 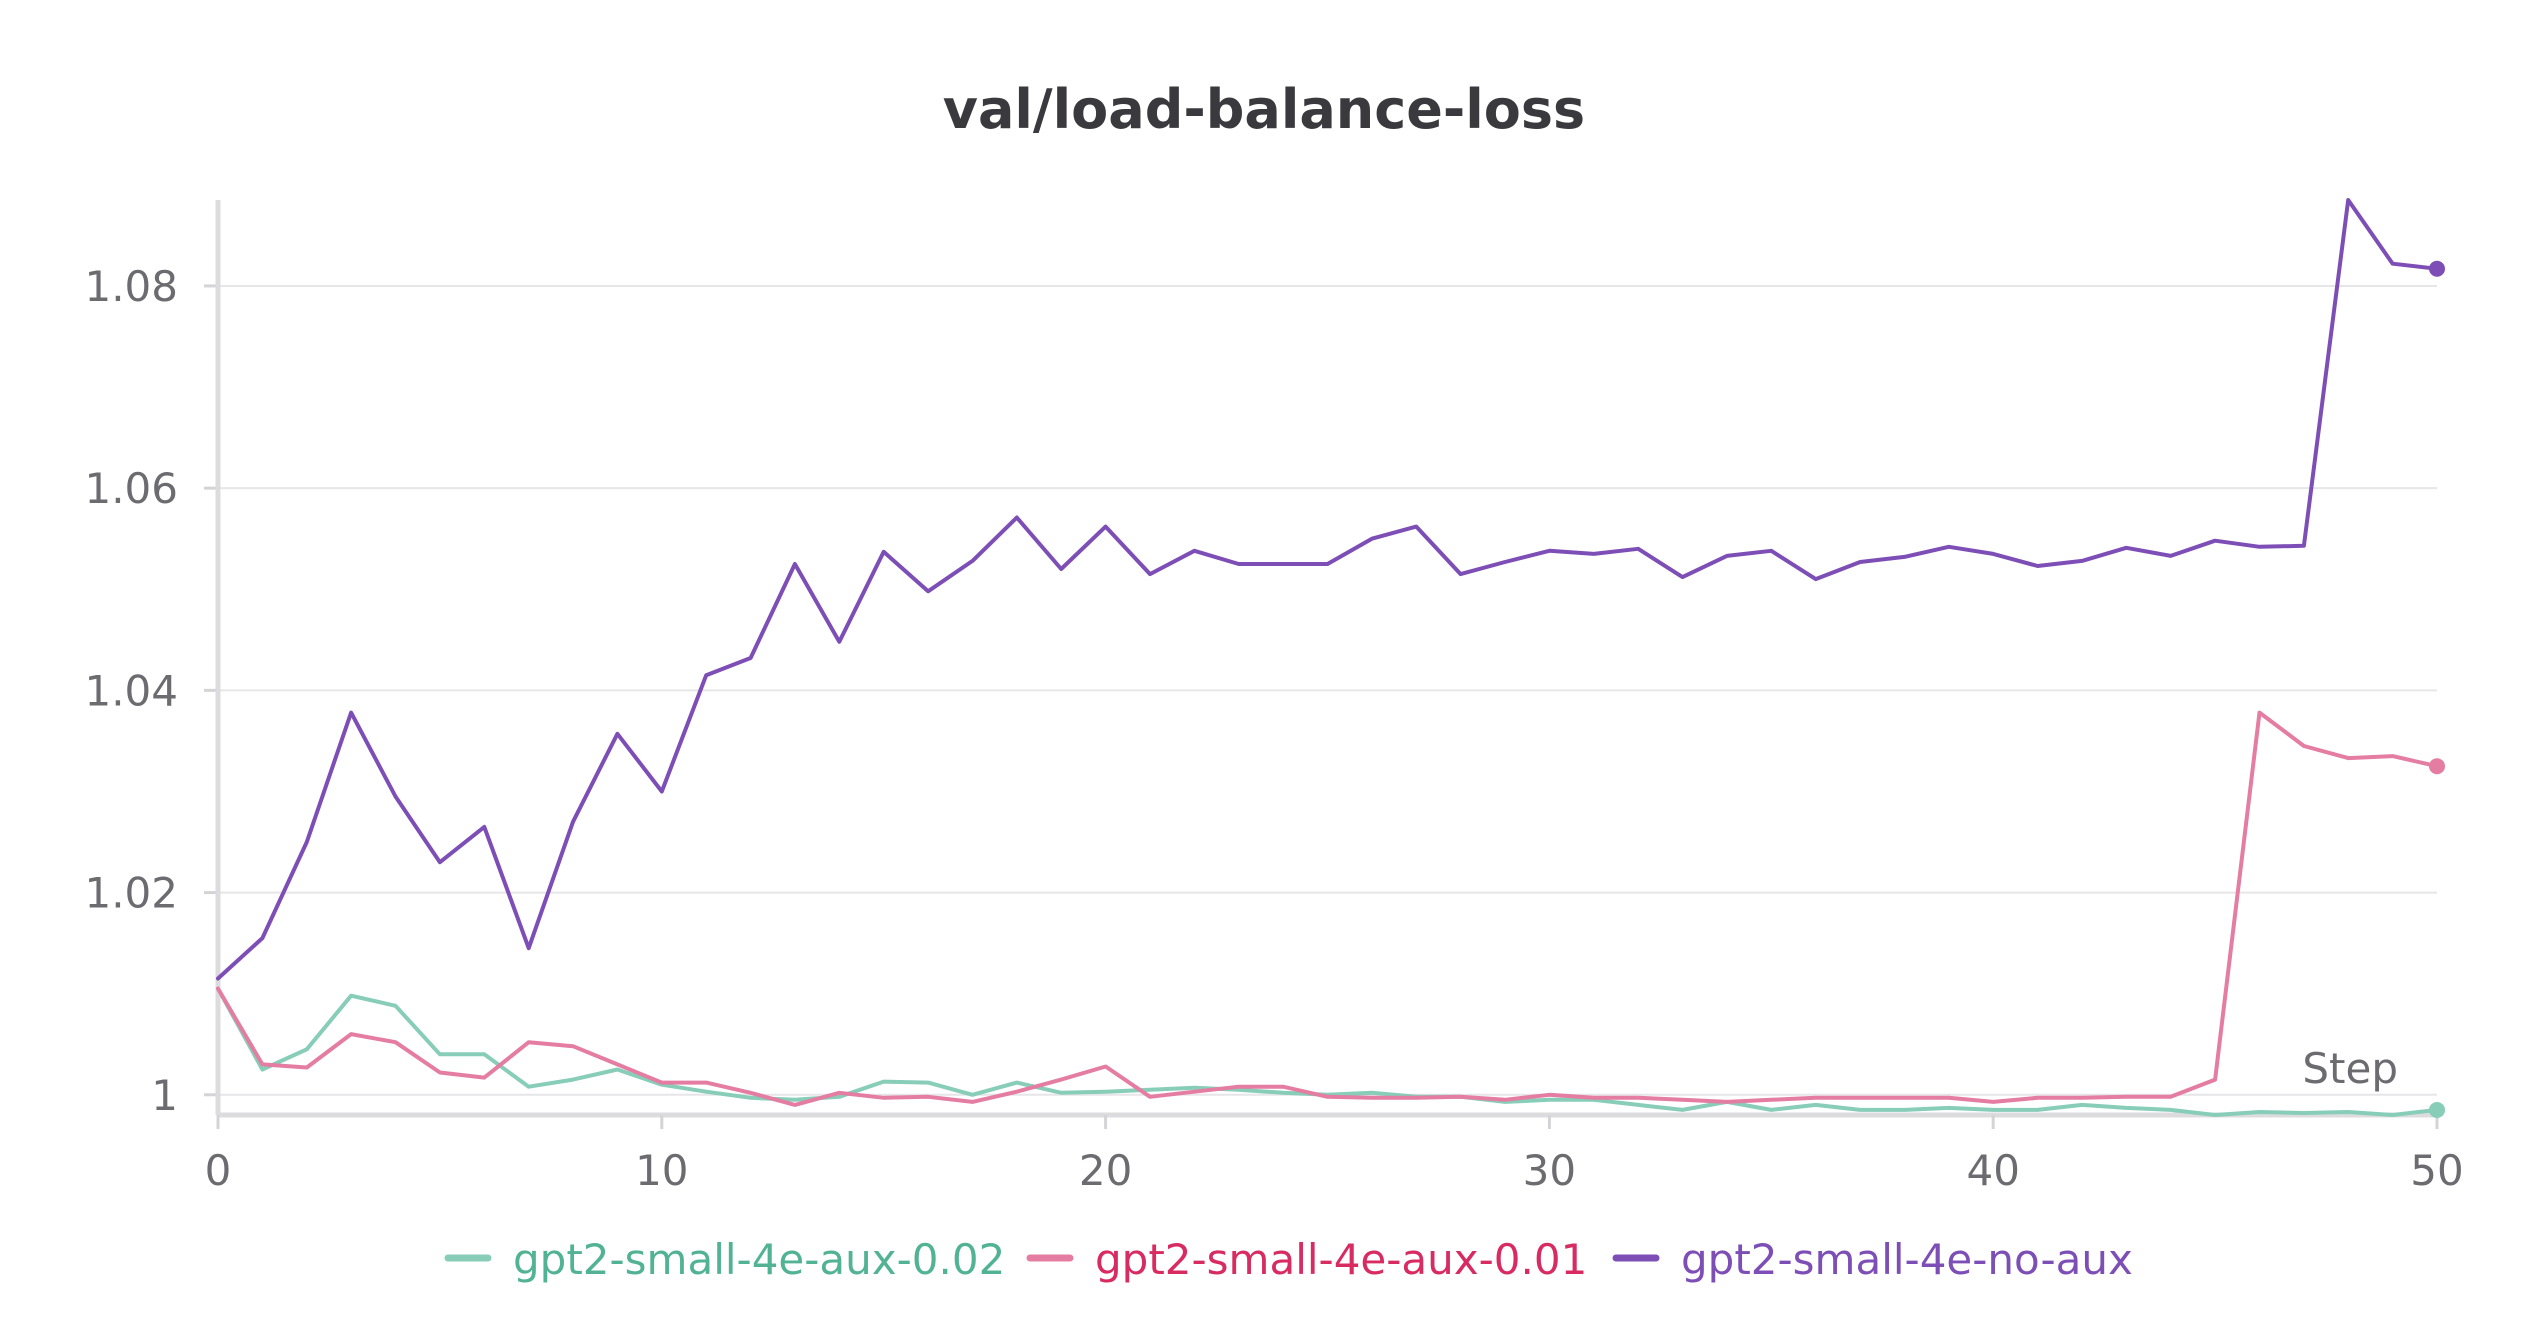 I want to click on legend-item: gpt2-small-4e-aux-0.01, so click(x=1306, y=1259).